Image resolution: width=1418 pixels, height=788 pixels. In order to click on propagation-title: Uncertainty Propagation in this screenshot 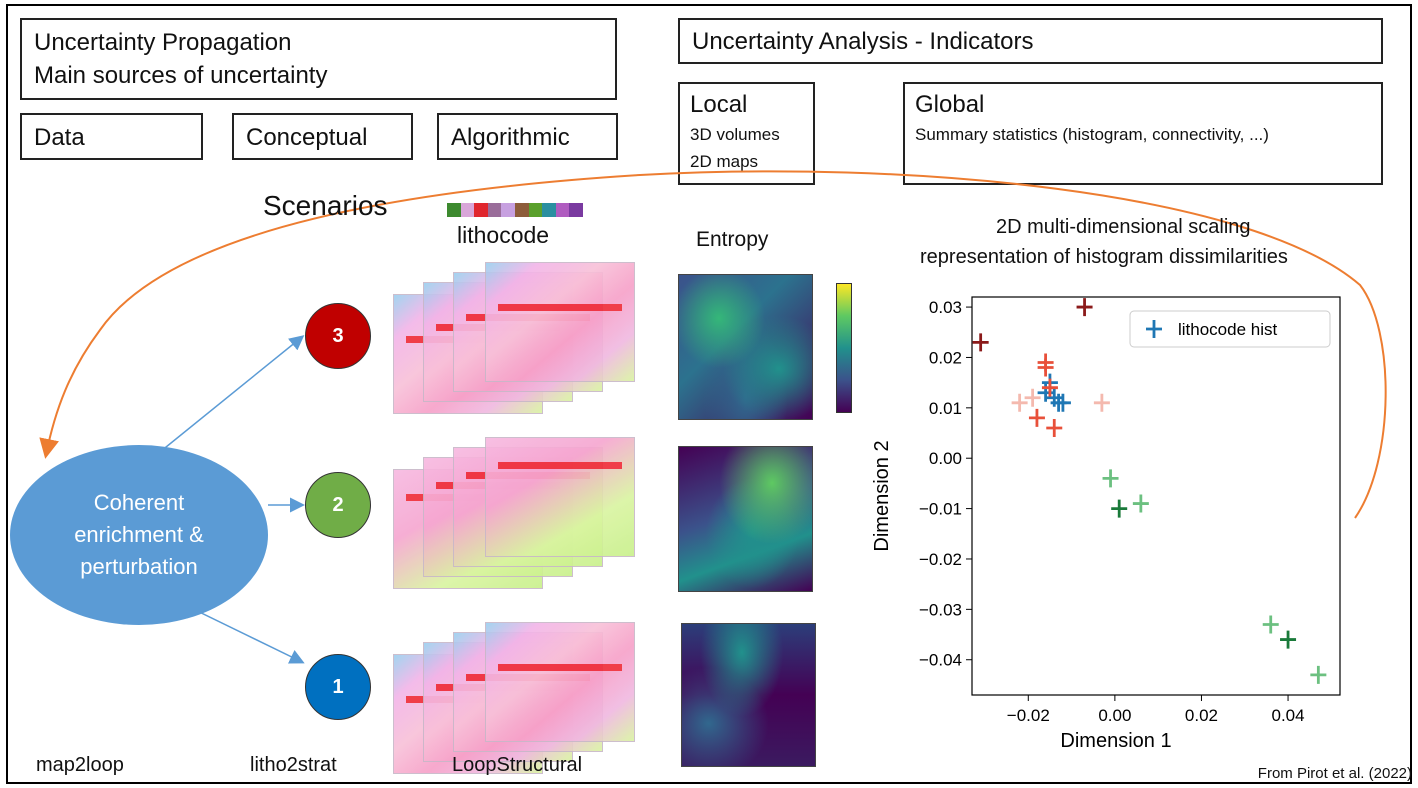, I will do `click(163, 42)`.